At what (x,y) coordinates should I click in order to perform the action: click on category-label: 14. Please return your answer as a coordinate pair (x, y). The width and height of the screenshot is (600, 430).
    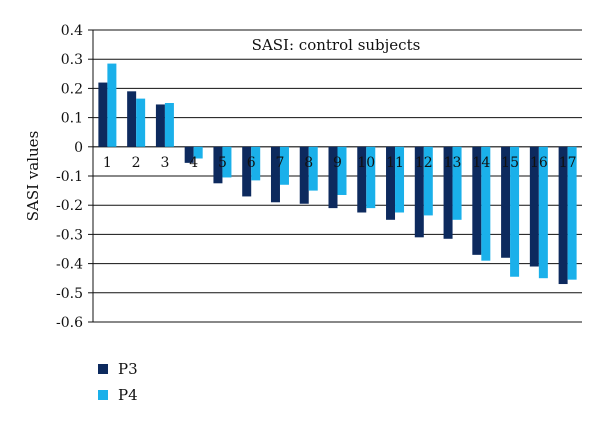
    Looking at the image, I should click on (481, 163).